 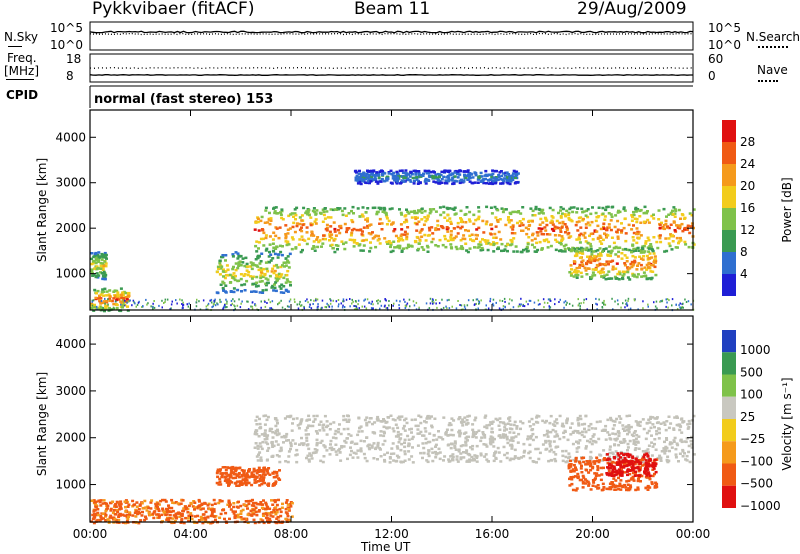 What do you see at coordinates (70, 485) in the screenshot?
I see `y-tick-label: 1000` at bounding box center [70, 485].